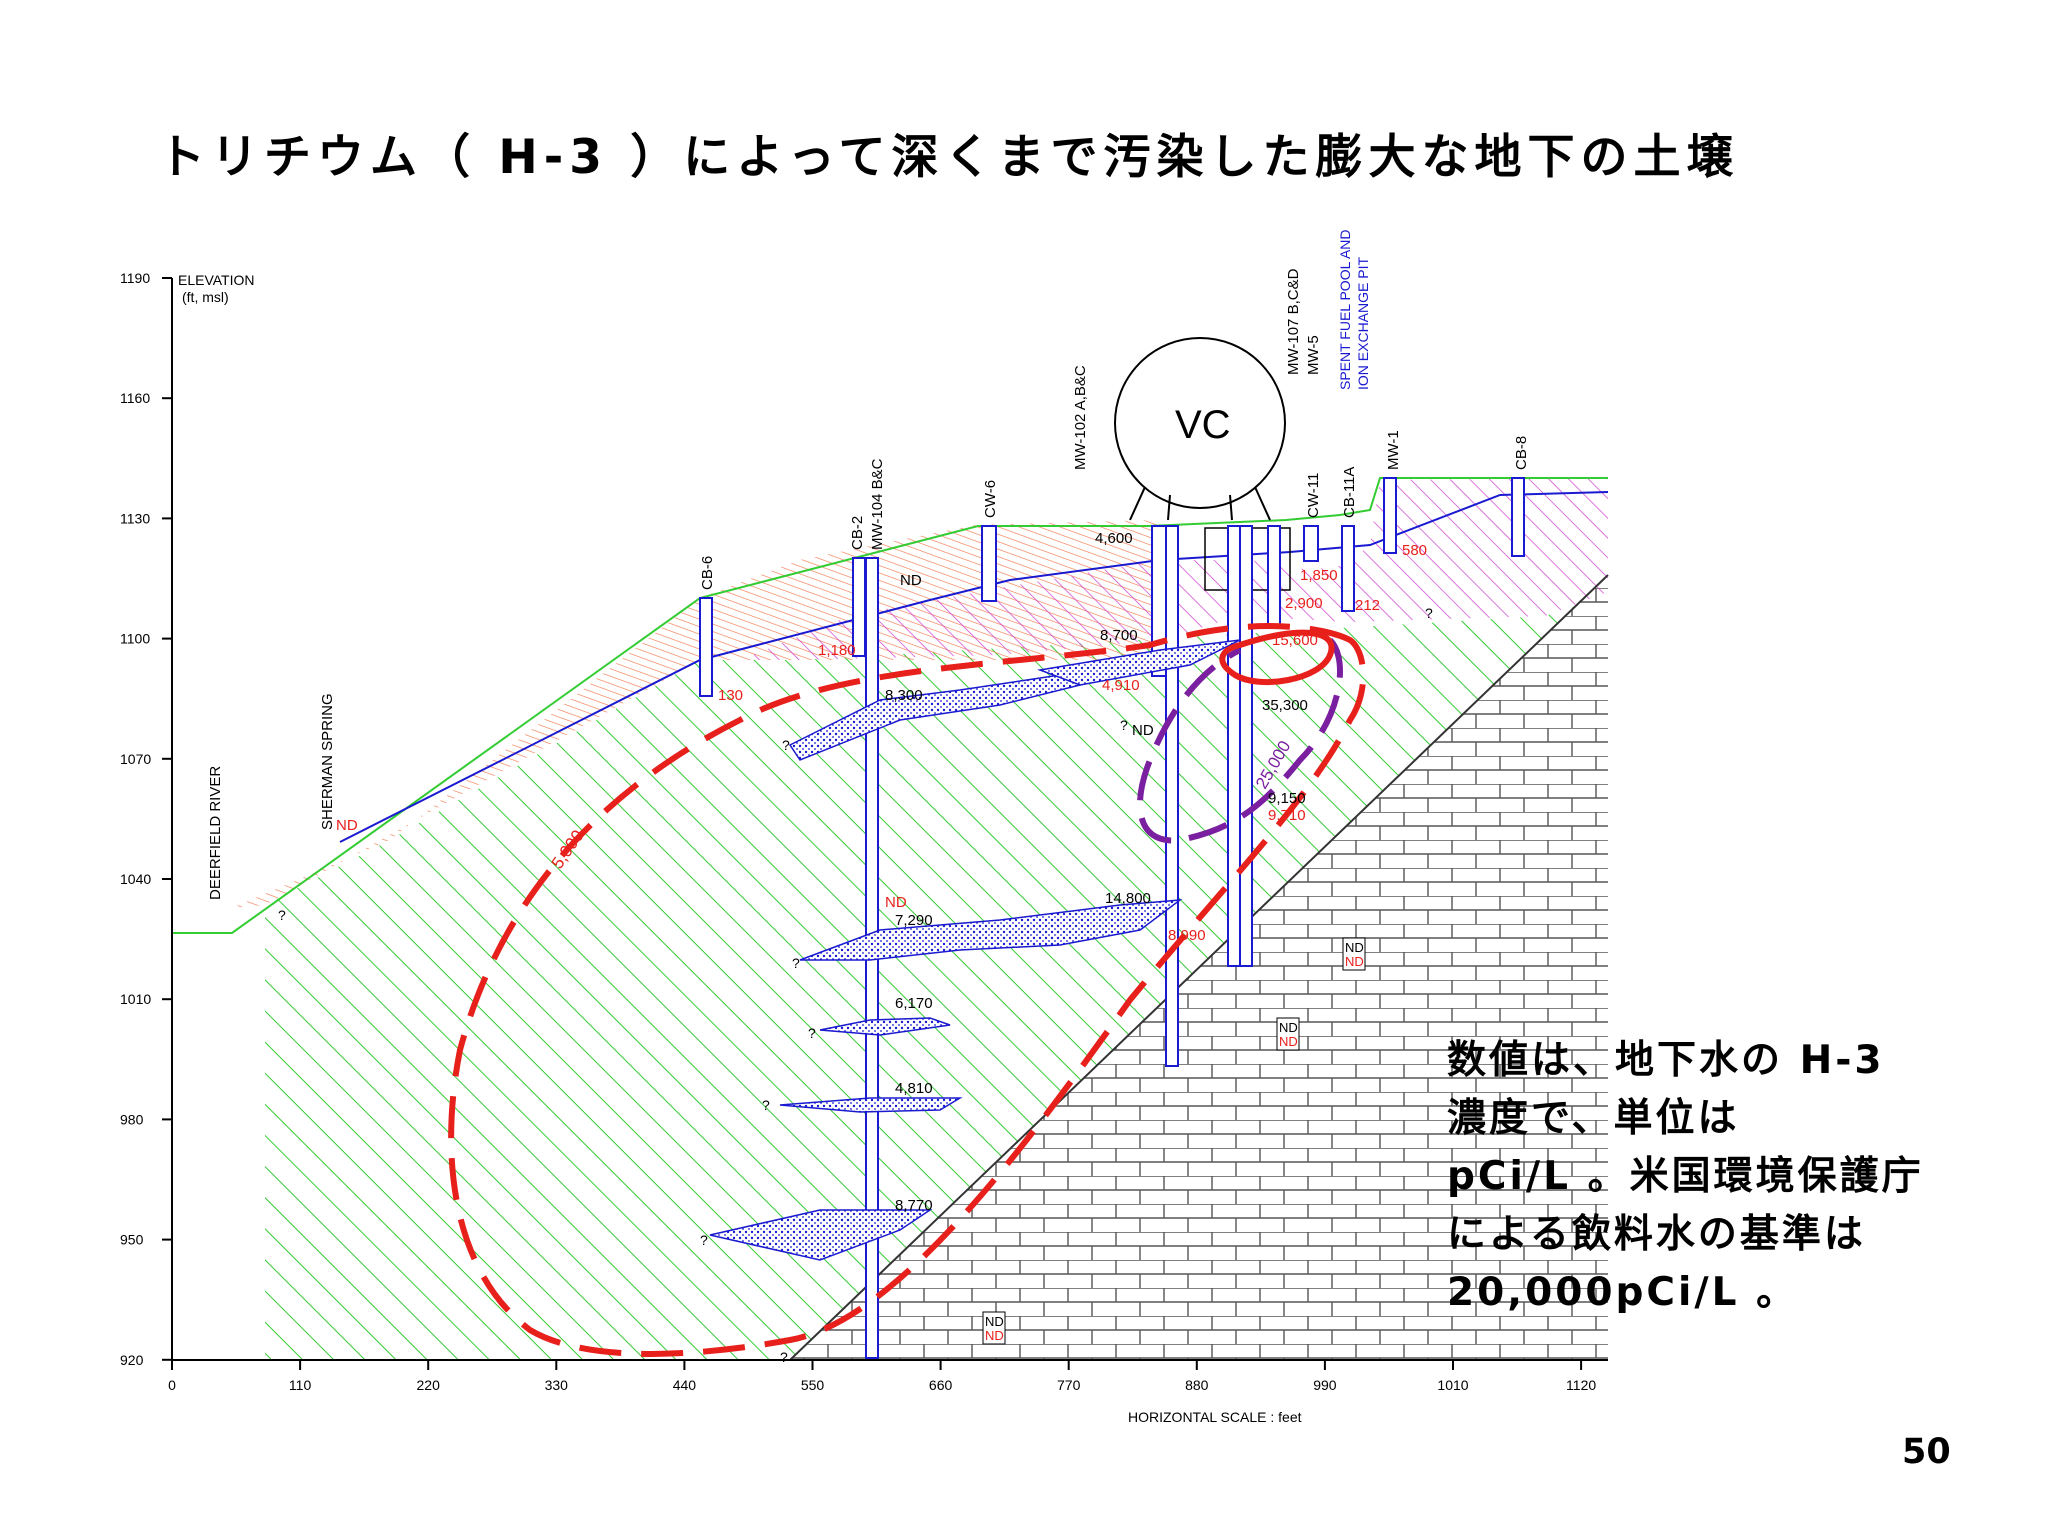 Image resolution: width=2048 pixels, height=1536 pixels. I want to click on conc-label: 4,600, so click(1114, 538).